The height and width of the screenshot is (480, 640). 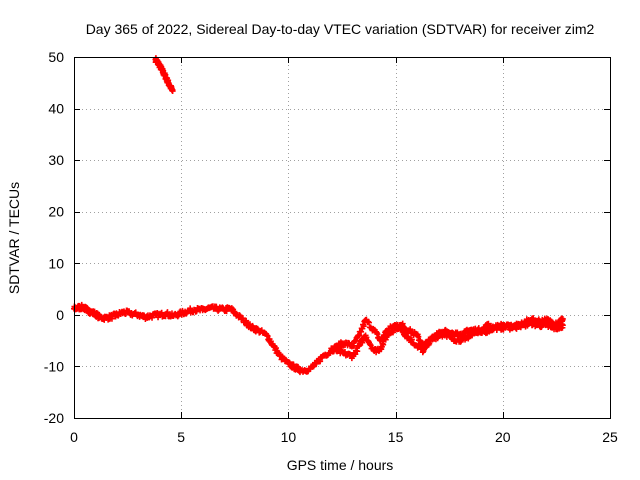 What do you see at coordinates (54, 418) in the screenshot?
I see `y-tick-label: -20` at bounding box center [54, 418].